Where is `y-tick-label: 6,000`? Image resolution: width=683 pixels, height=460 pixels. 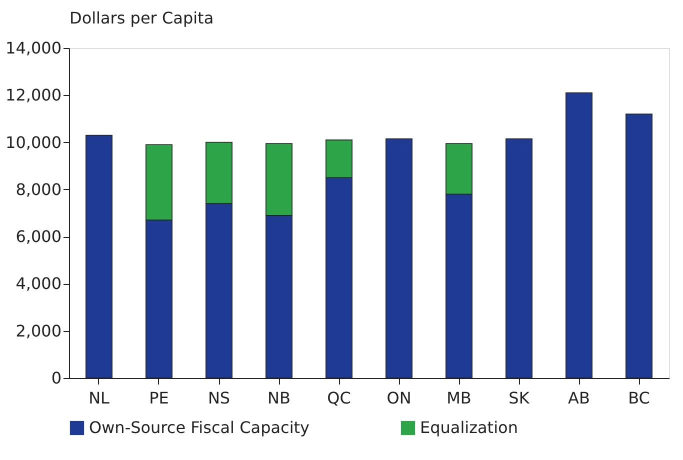 y-tick-label: 6,000 is located at coordinates (39, 236).